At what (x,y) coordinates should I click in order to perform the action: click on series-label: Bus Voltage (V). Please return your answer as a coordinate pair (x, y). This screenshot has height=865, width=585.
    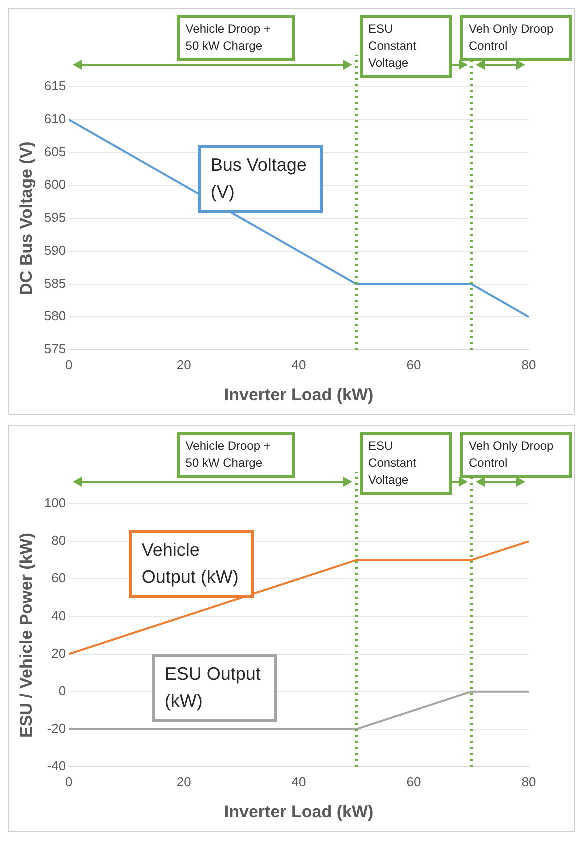
    Looking at the image, I should click on (260, 178).